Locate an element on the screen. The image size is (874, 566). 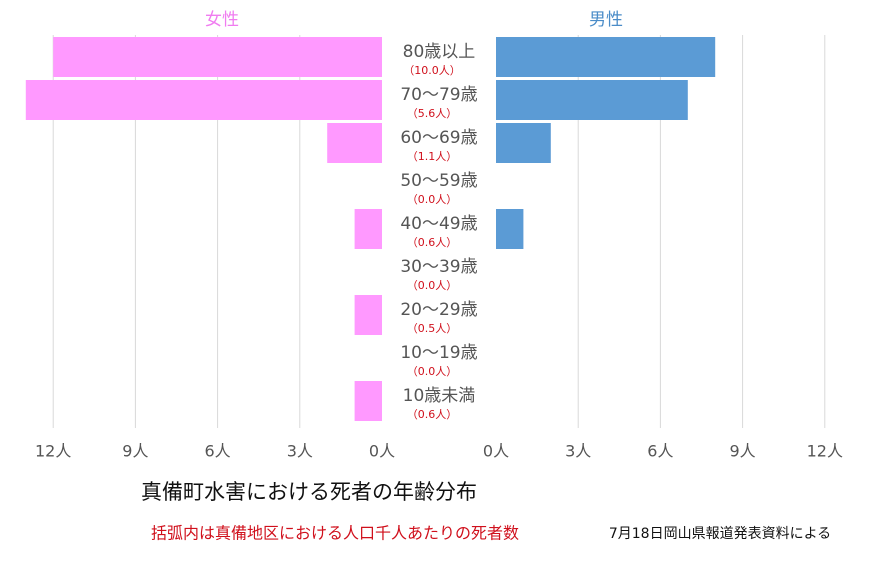
category-label: 20〜29歳 is located at coordinates (438, 310).